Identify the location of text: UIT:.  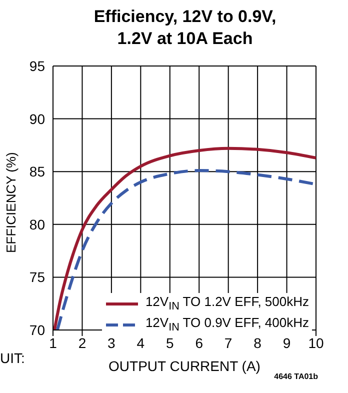
(12, 358).